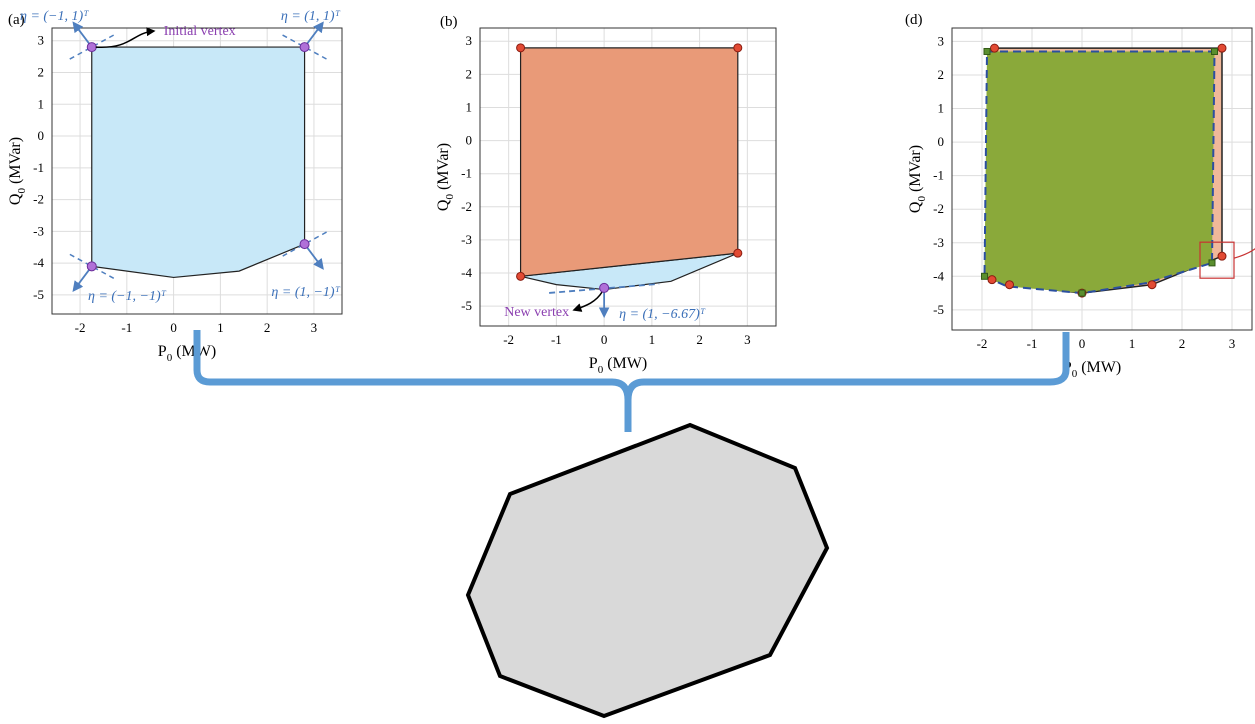 The width and height of the screenshot is (1255, 724). I want to click on inner-region, so click(1099, 172).